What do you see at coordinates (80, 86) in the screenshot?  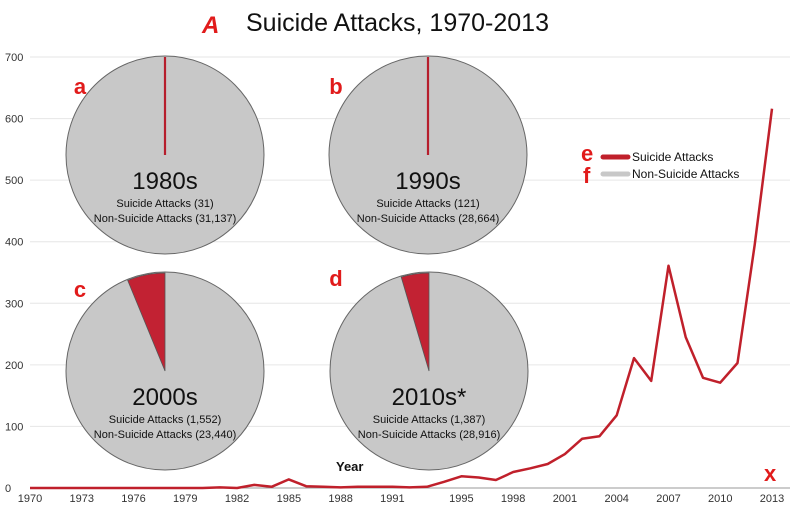 I see `panel-label-pie_1980s: a` at bounding box center [80, 86].